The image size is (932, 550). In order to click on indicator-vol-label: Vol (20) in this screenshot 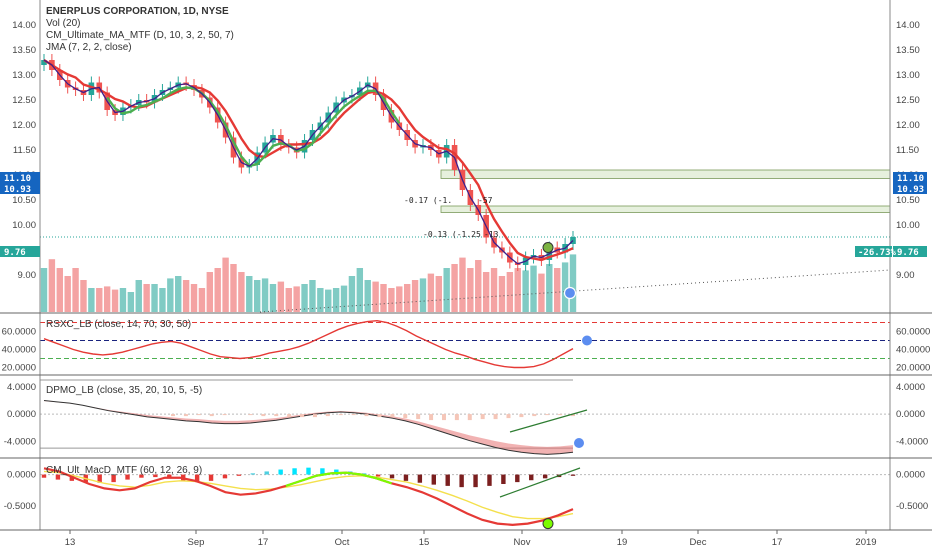, I will do `click(63, 23)`.